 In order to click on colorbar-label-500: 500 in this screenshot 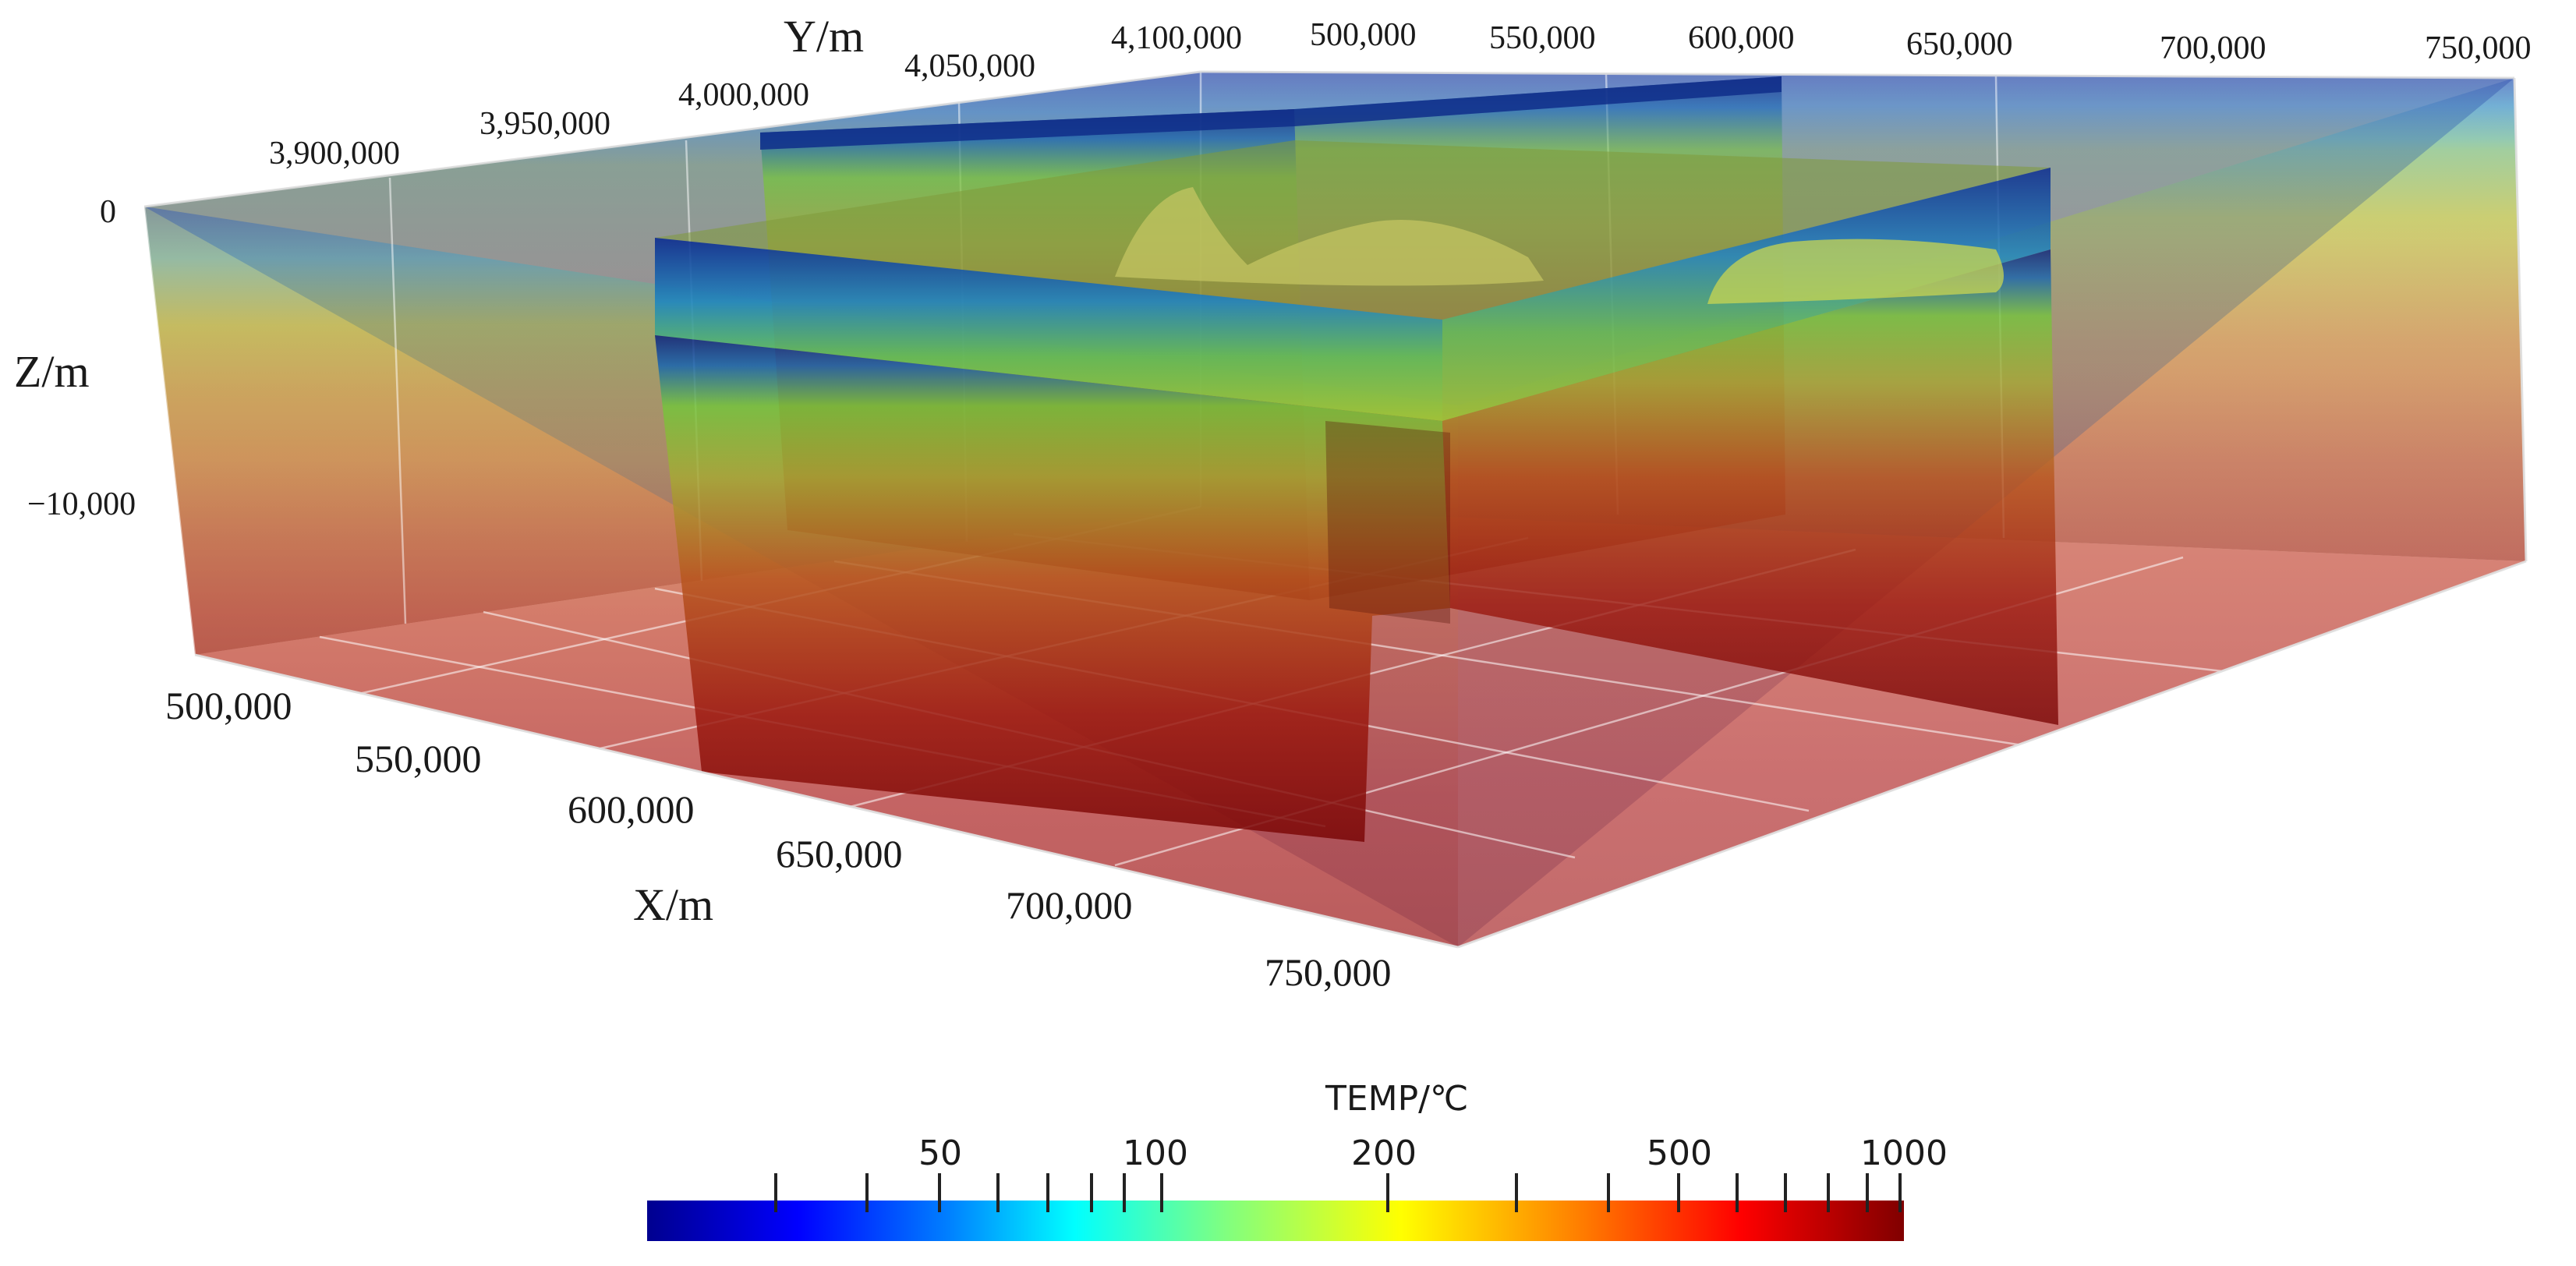, I will do `click(1679, 1153)`.